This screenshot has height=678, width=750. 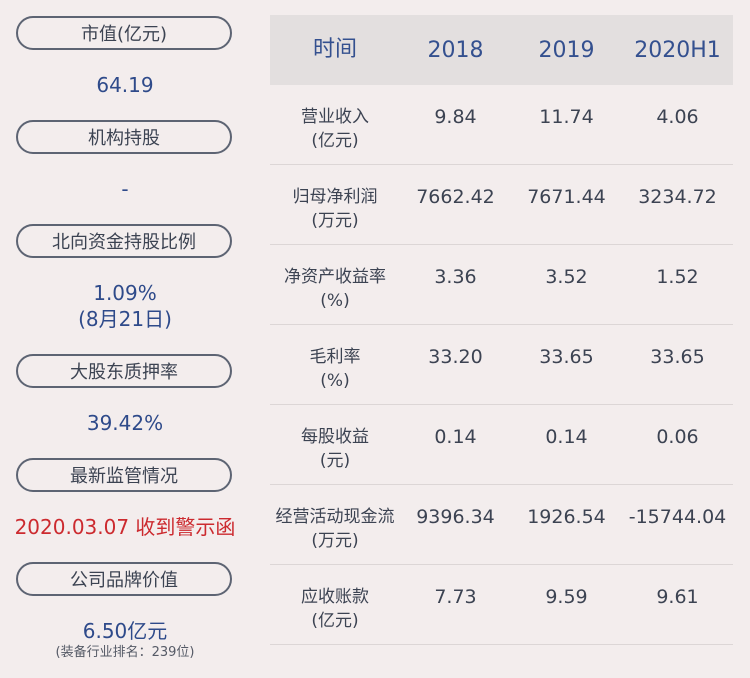 I want to click on cell-2019: 3.52, so click(x=566, y=277).